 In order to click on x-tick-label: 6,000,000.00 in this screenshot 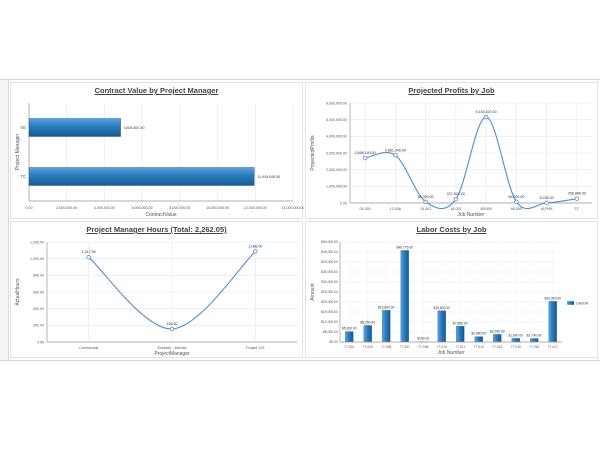, I will do `click(142, 208)`.